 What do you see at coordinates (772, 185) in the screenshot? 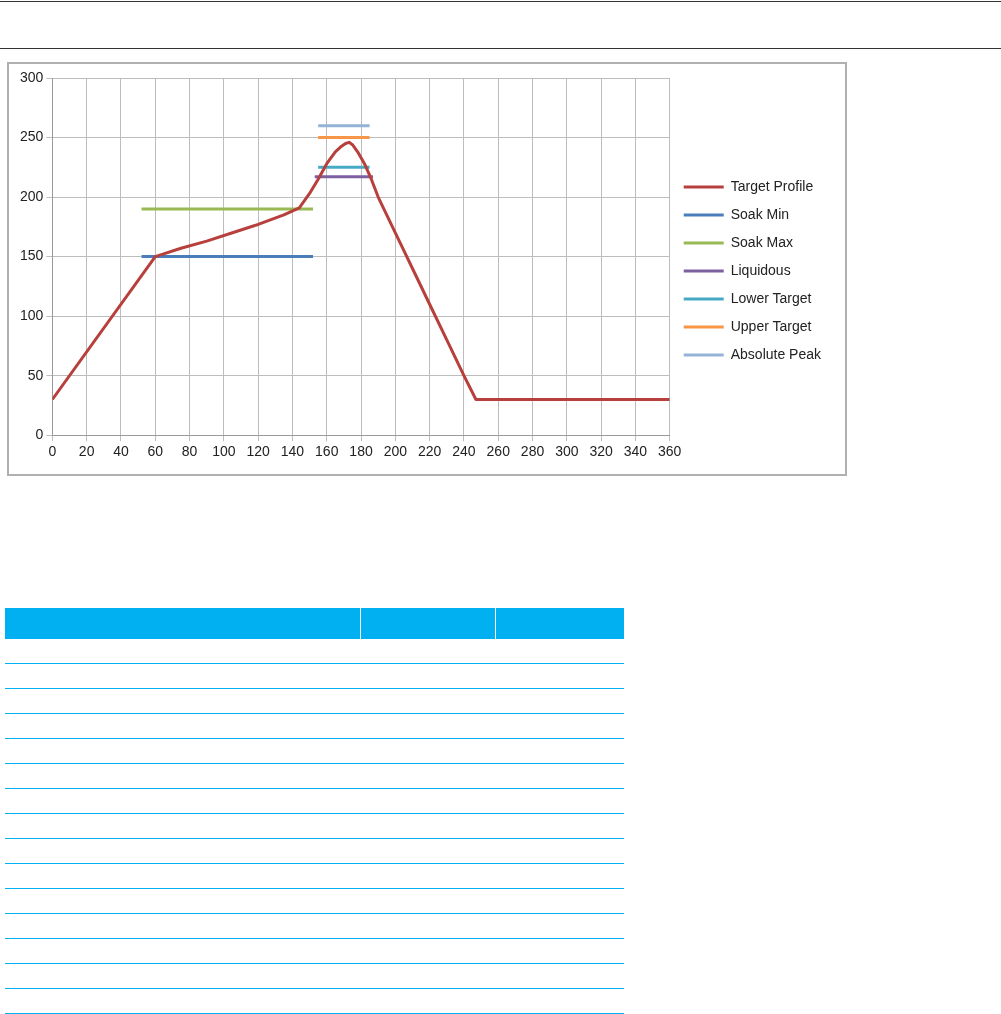
I see `legend-label: Target Profile` at bounding box center [772, 185].